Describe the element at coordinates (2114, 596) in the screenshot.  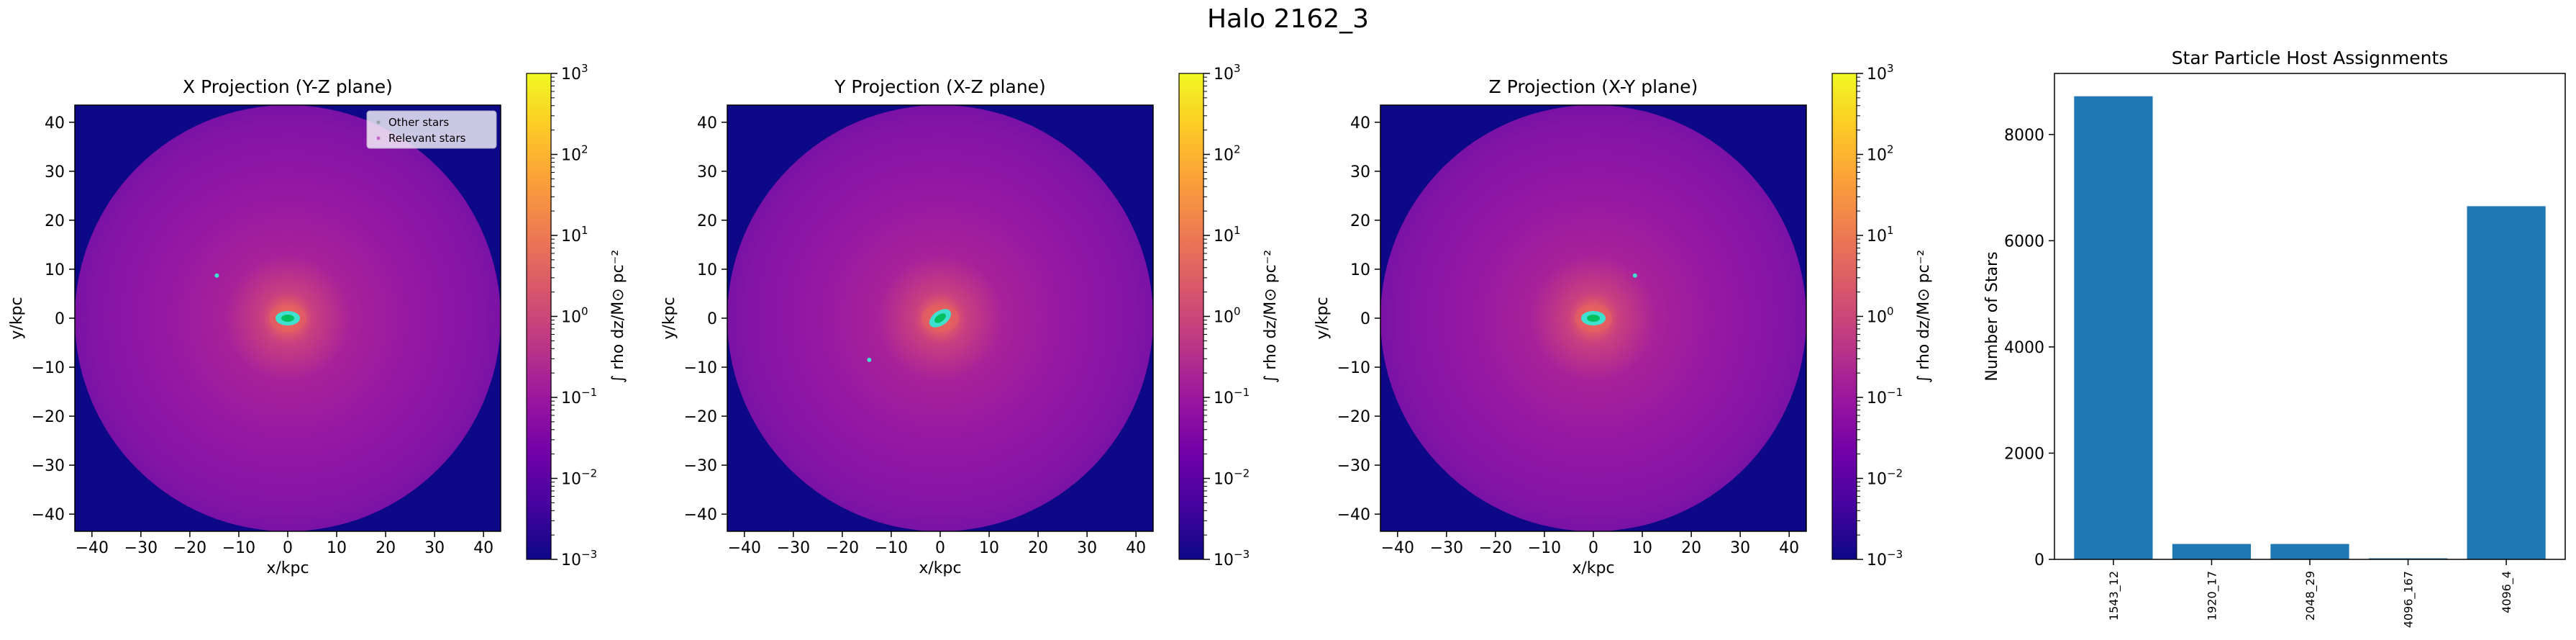
I see `category-label: 1543_12` at that location.